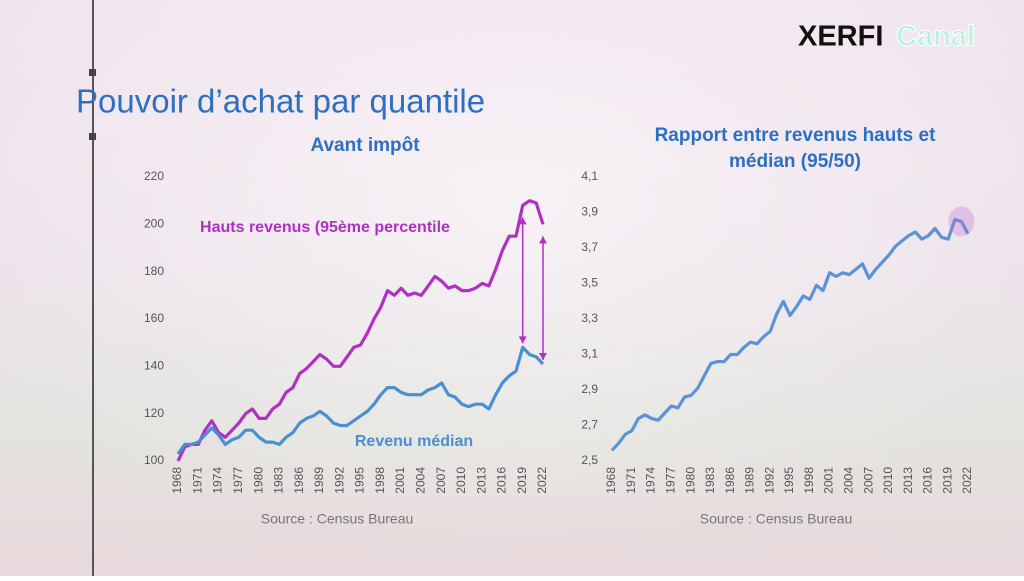  What do you see at coordinates (154, 460) in the screenshot?
I see `y-tick-label: 100` at bounding box center [154, 460].